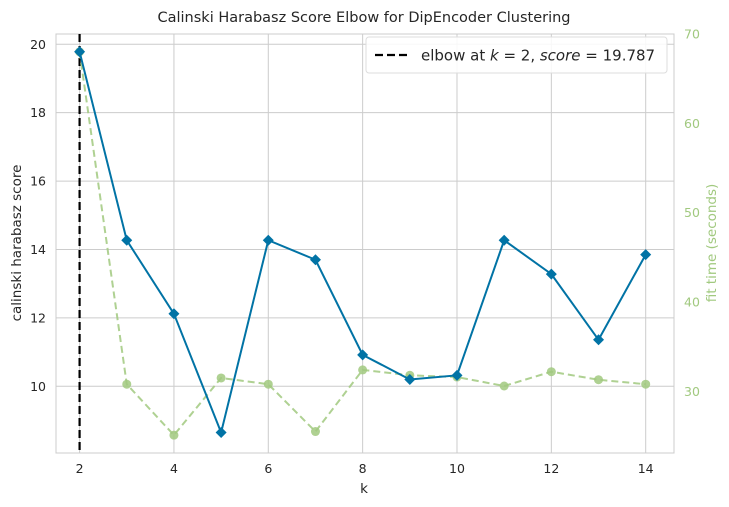 The width and height of the screenshot is (729, 507). What do you see at coordinates (38, 249) in the screenshot?
I see `y-tick-label: 14` at bounding box center [38, 249].